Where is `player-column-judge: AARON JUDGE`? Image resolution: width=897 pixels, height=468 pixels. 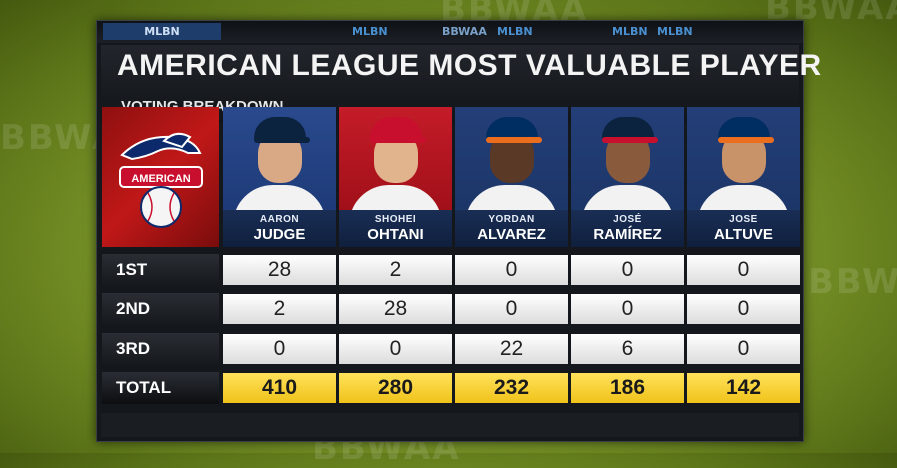
player-column-judge: AARON JUDGE is located at coordinates (279, 177).